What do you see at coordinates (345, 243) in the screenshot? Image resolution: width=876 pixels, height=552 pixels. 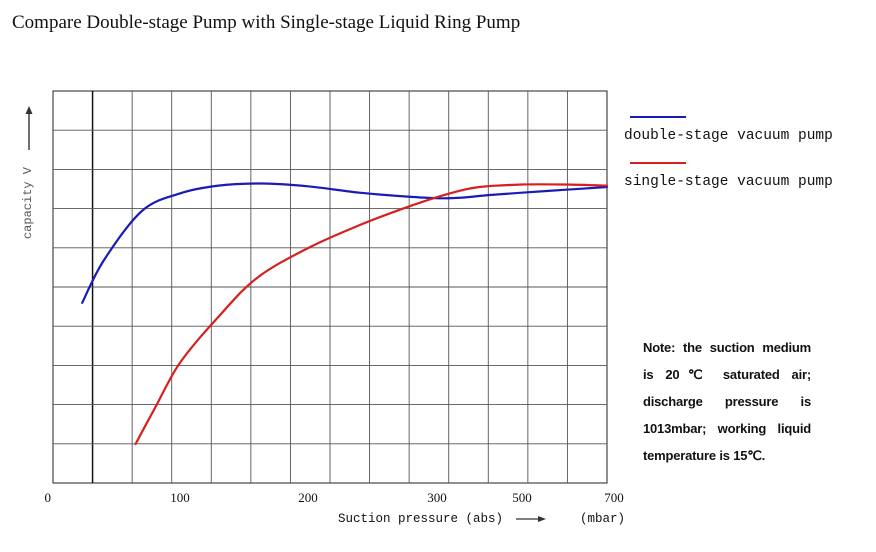 I see `series-line-double-stage` at bounding box center [345, 243].